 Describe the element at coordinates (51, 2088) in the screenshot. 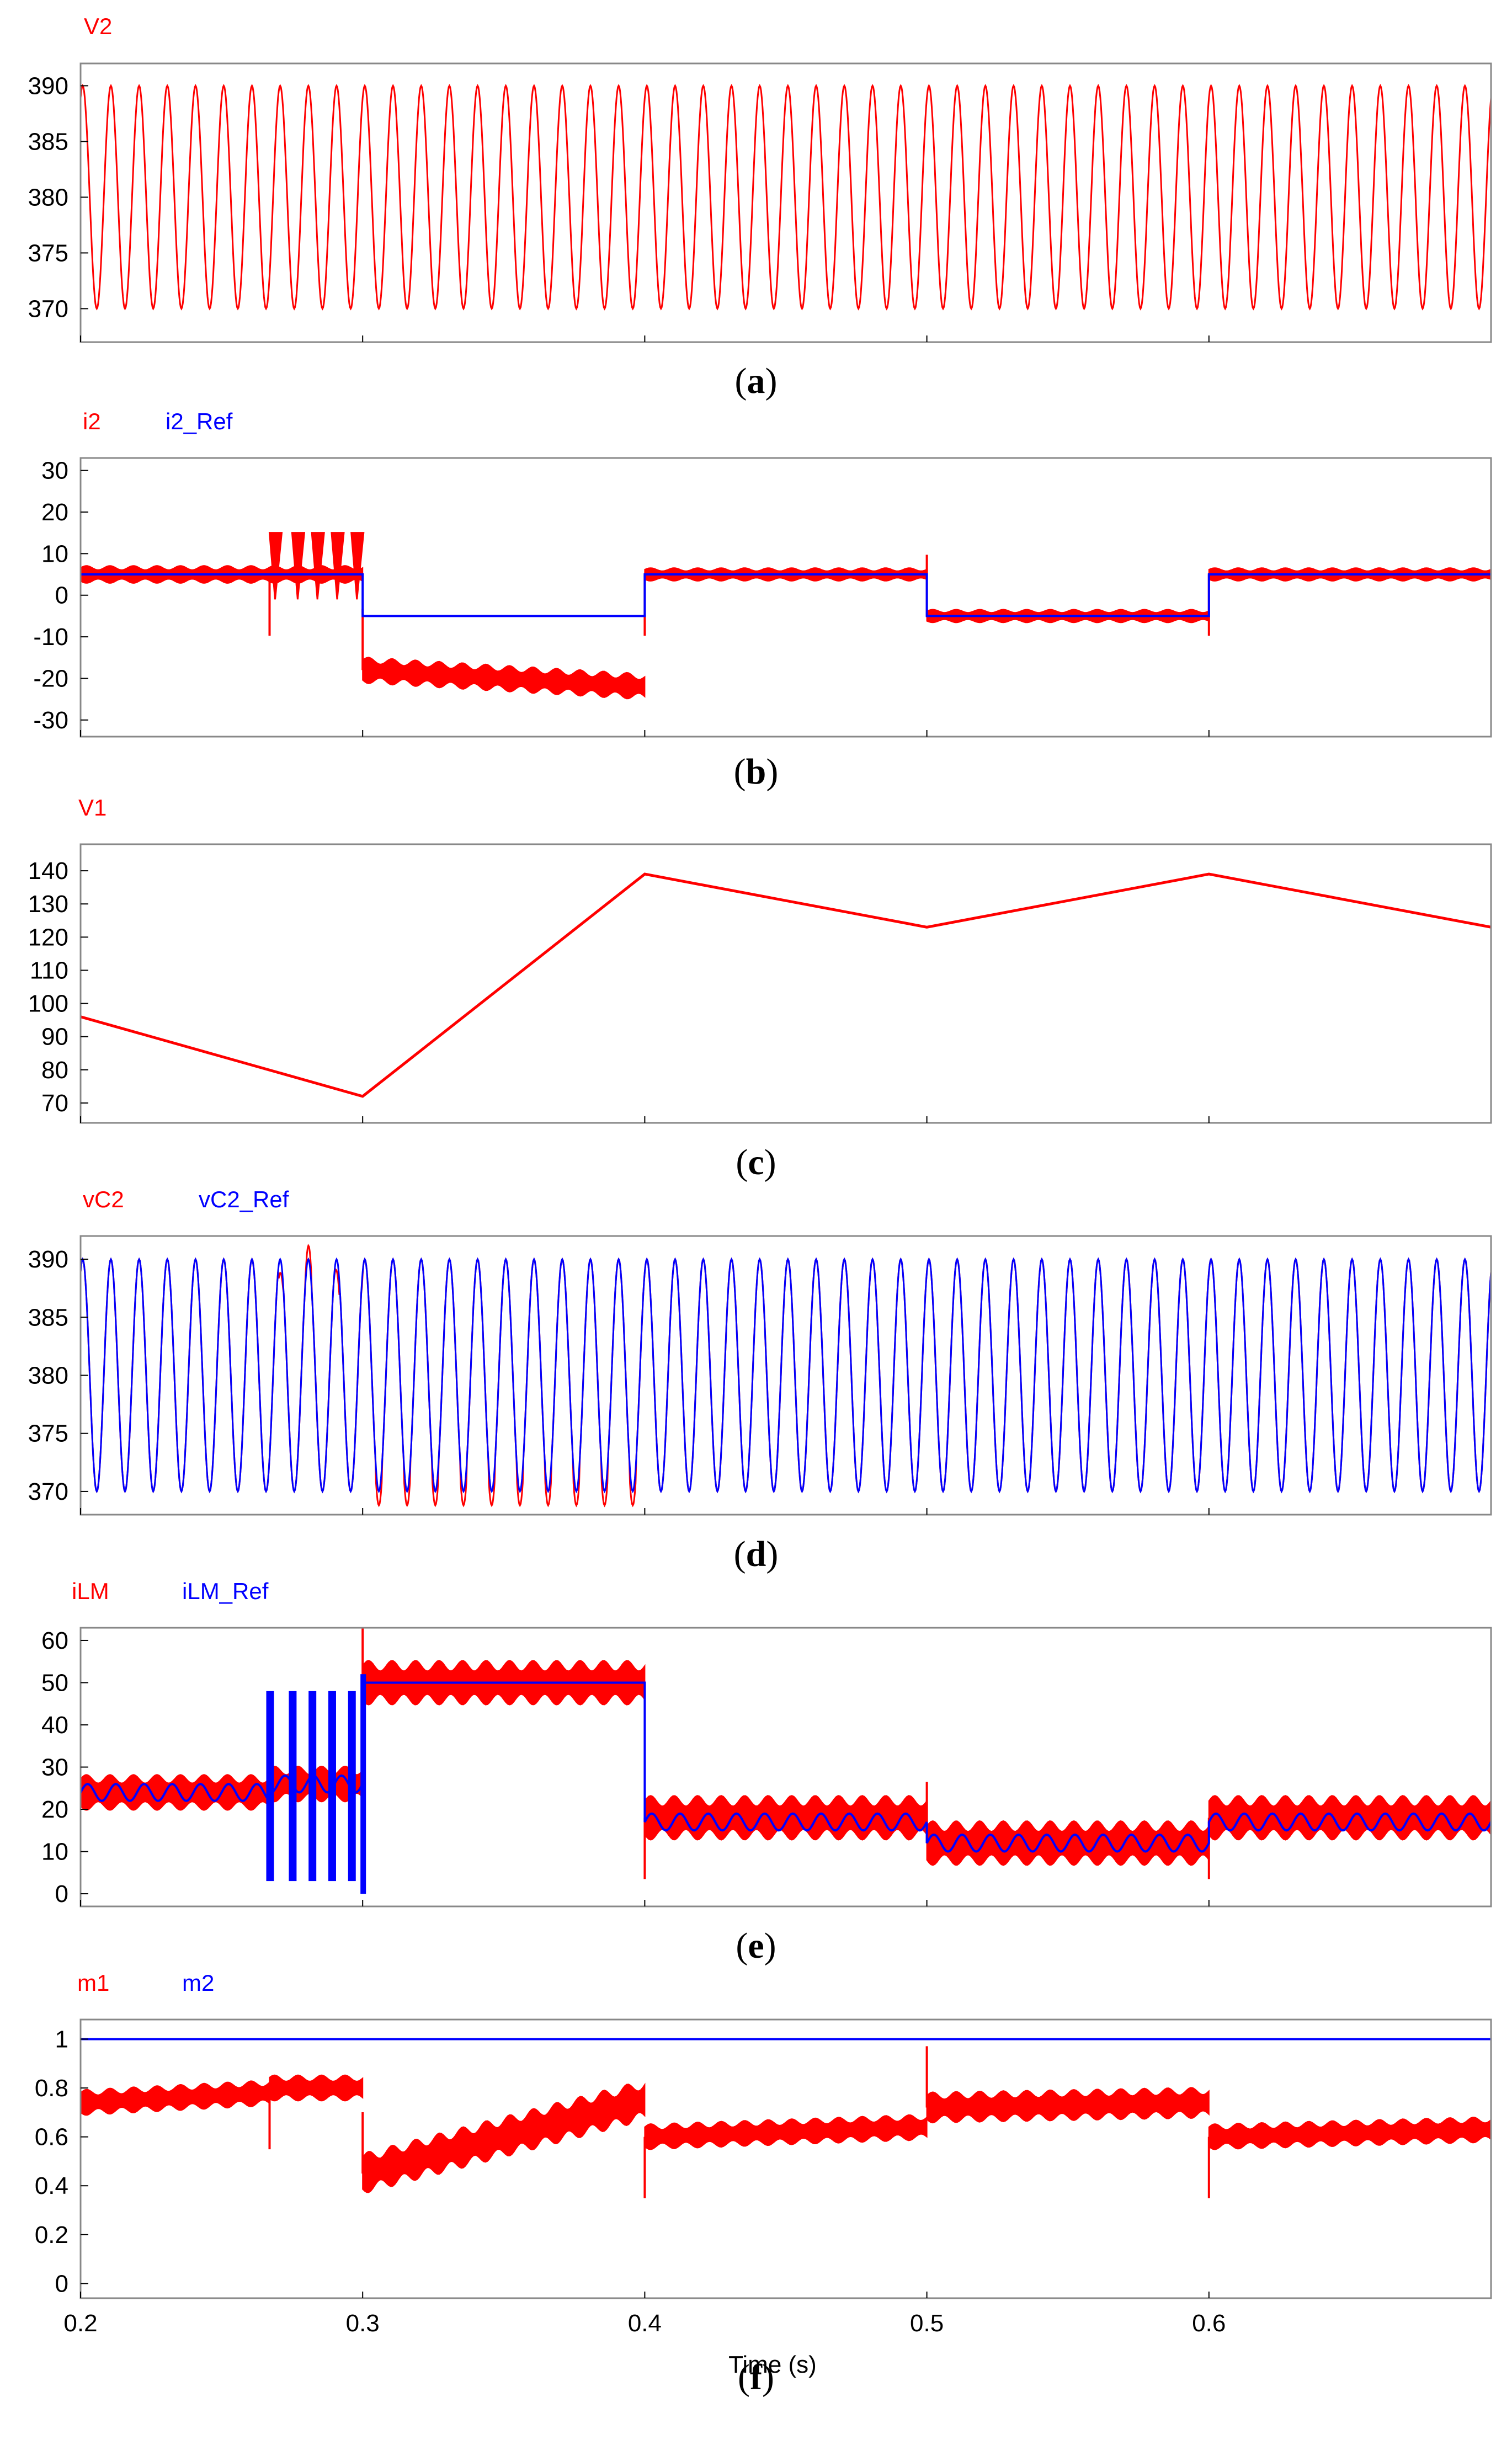

I see `y-tick-label: 0.8` at that location.